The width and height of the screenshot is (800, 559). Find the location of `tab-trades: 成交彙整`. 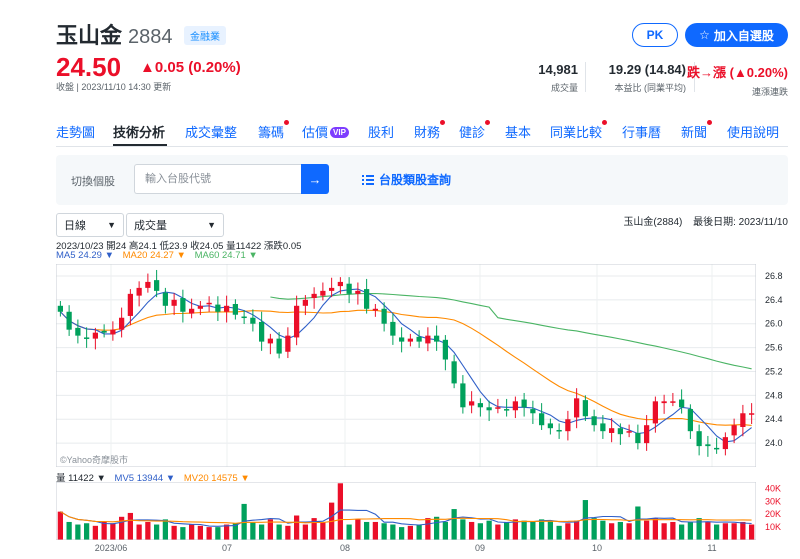

tab-trades: 成交彙整 is located at coordinates (211, 131).